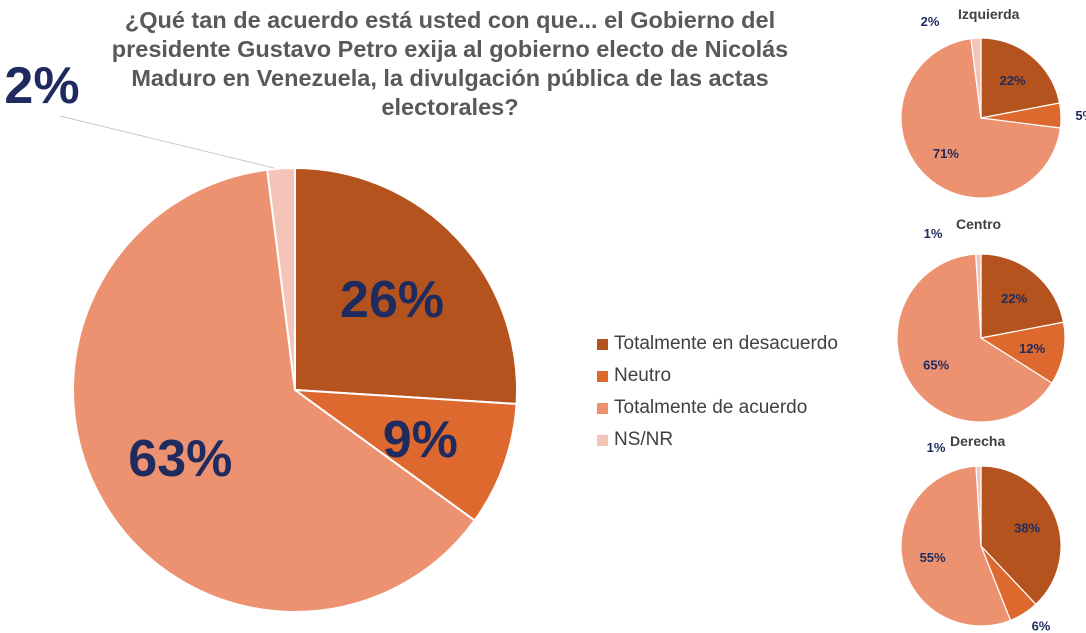  I want to click on pie-3: 38% 6% 55% 1% Derecha, so click(981, 533).